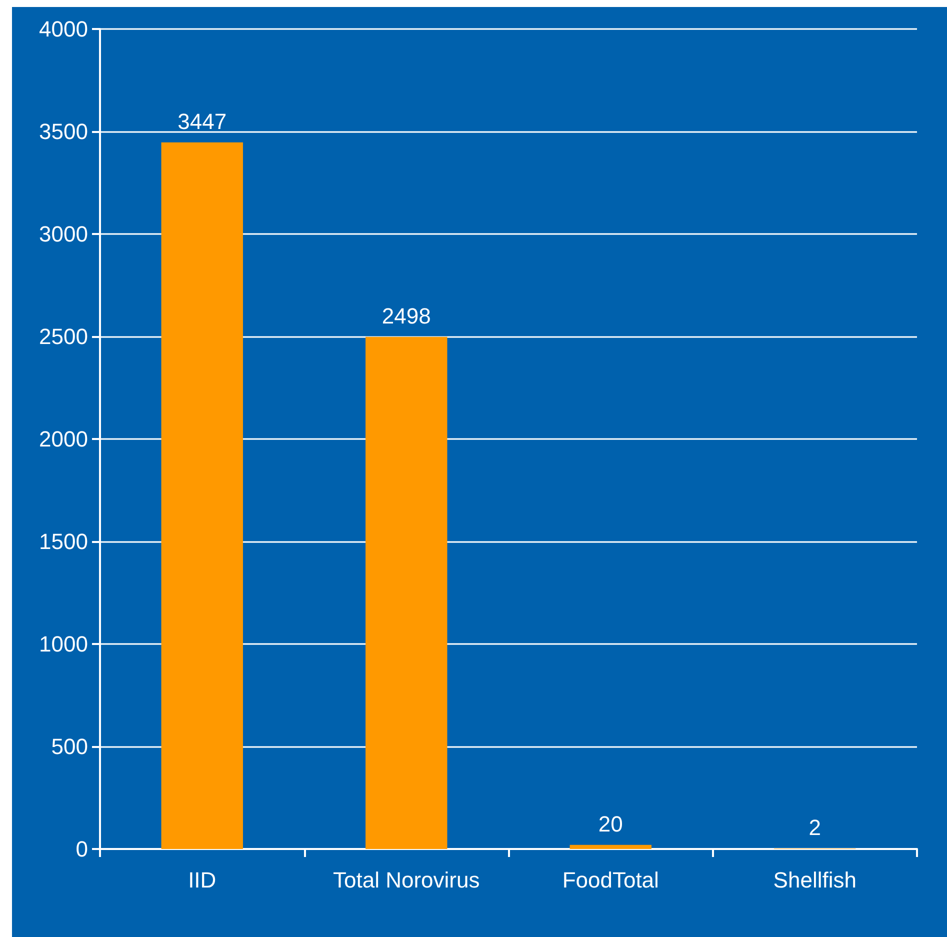  What do you see at coordinates (63, 234) in the screenshot?
I see `y-tick-label: 3000` at bounding box center [63, 234].